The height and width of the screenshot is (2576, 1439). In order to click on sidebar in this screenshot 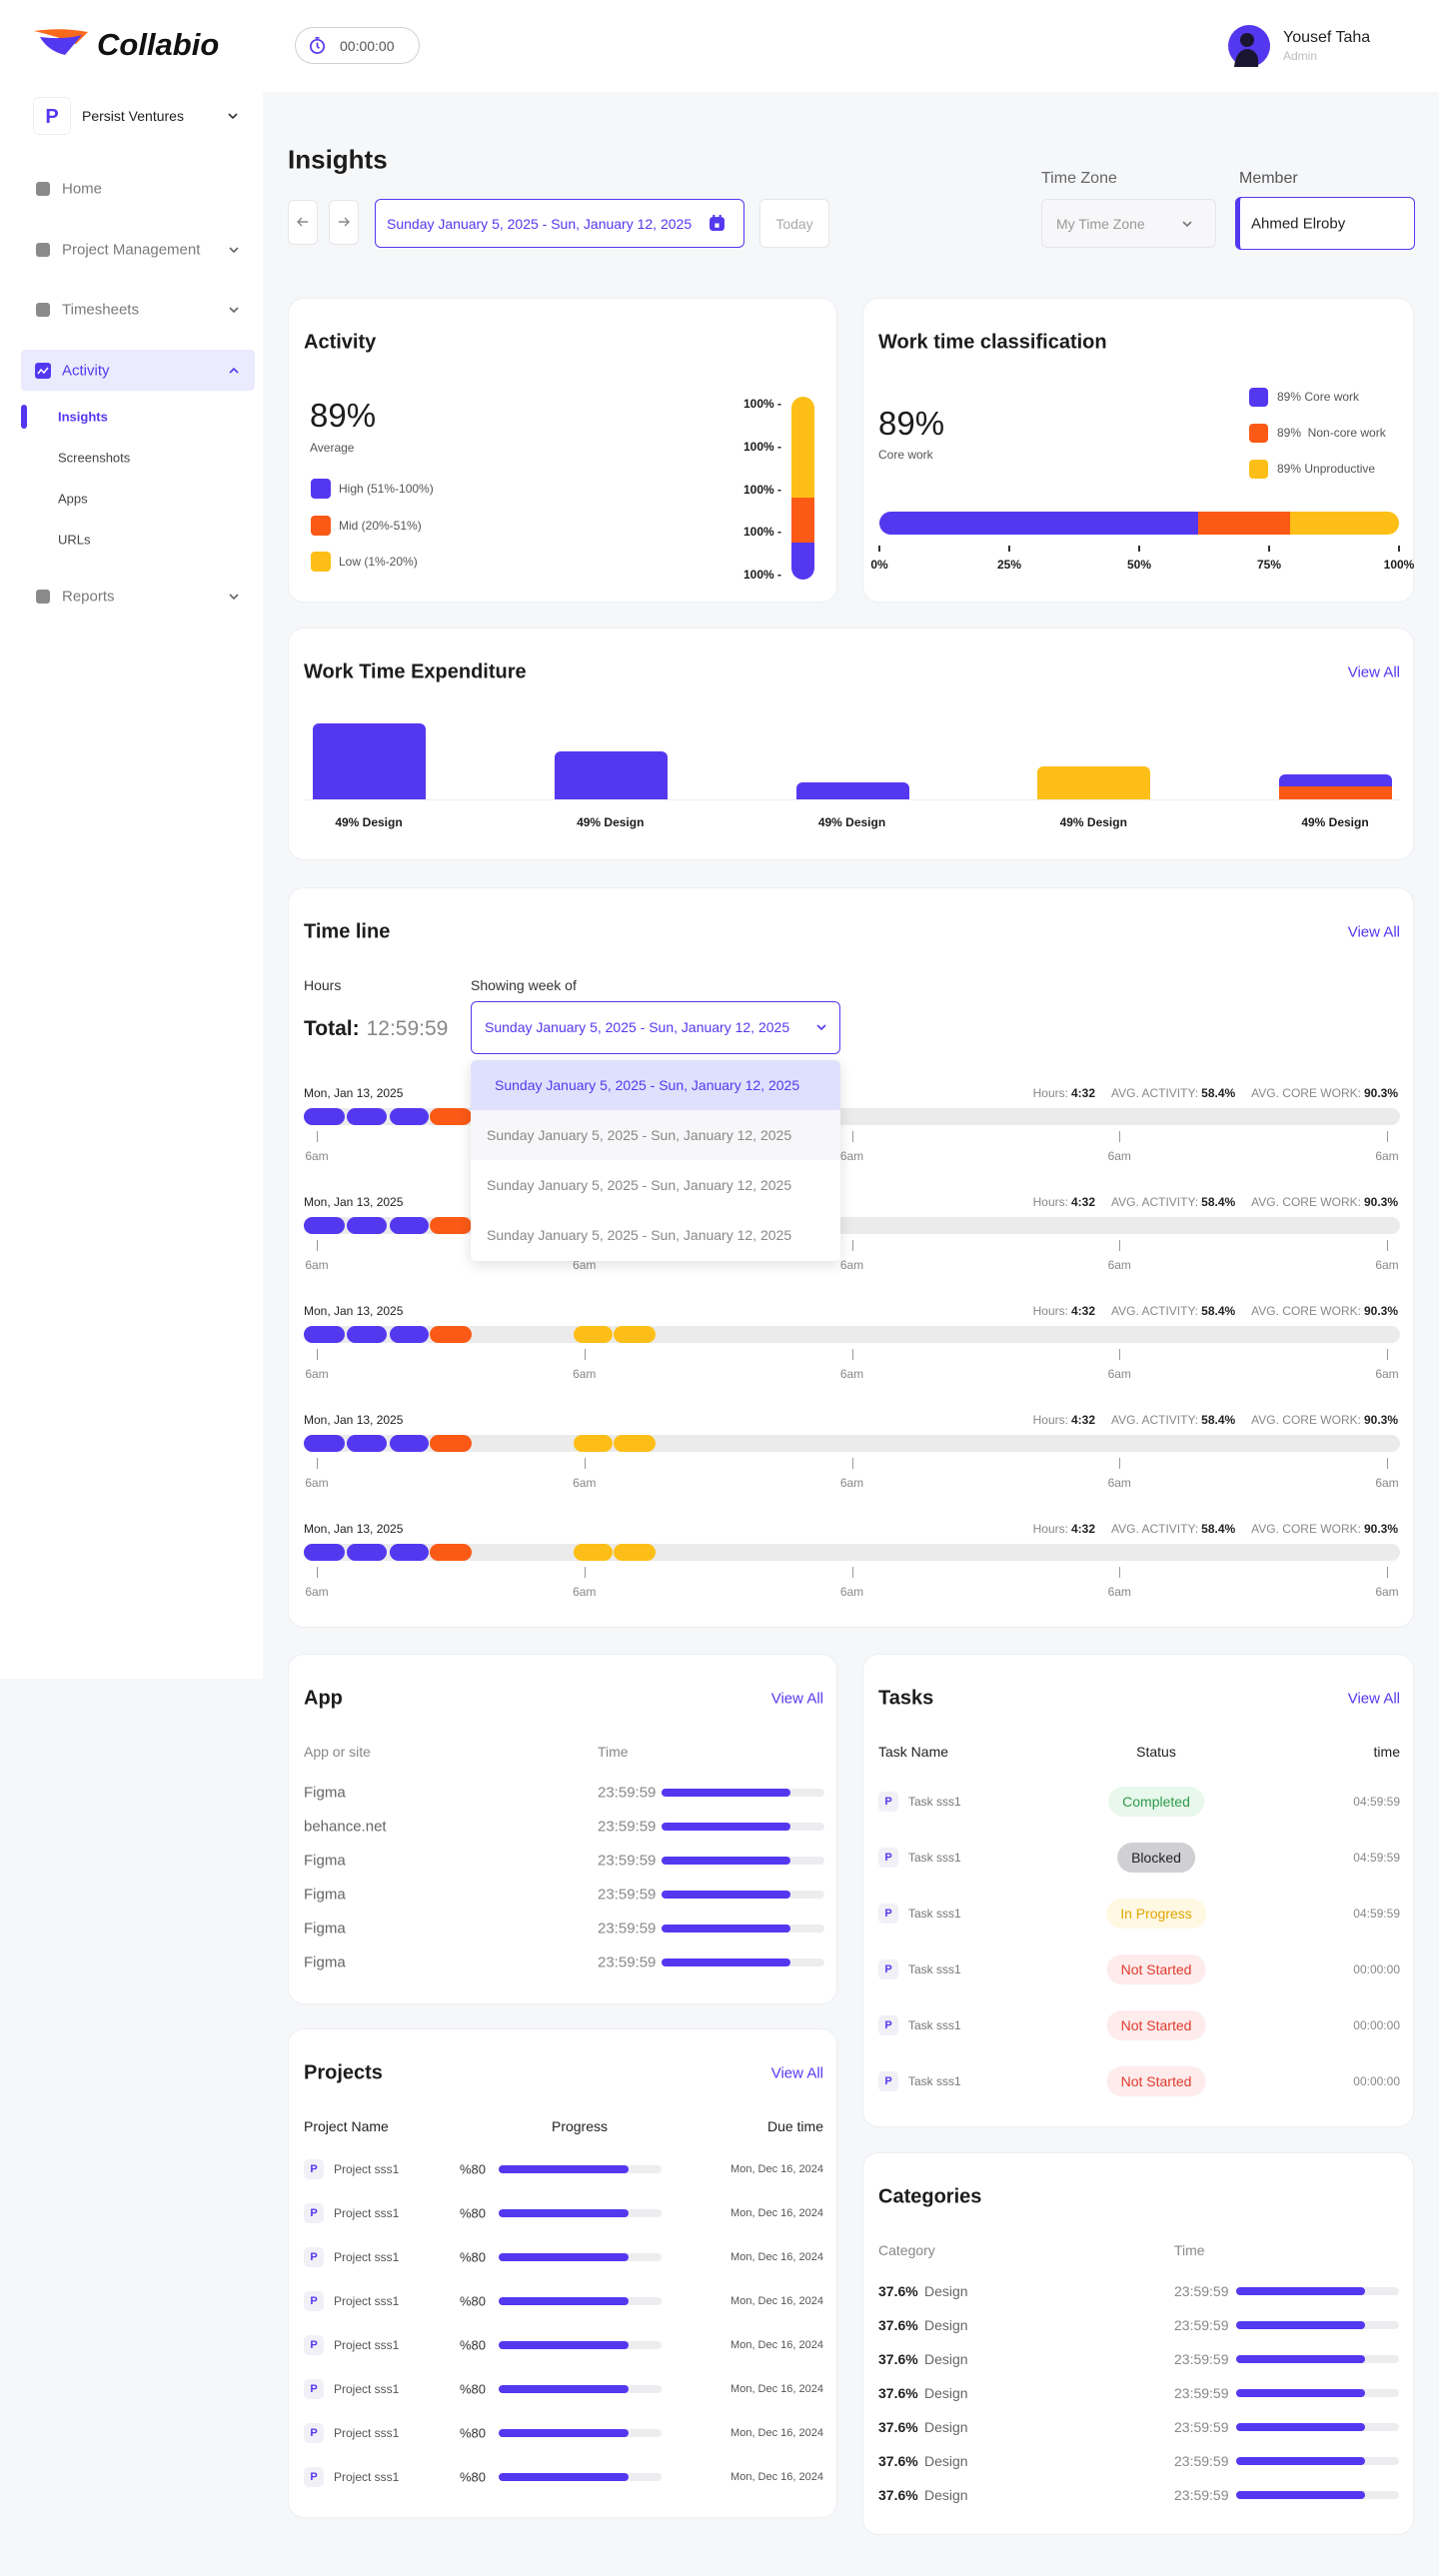, I will do `click(131, 885)`.